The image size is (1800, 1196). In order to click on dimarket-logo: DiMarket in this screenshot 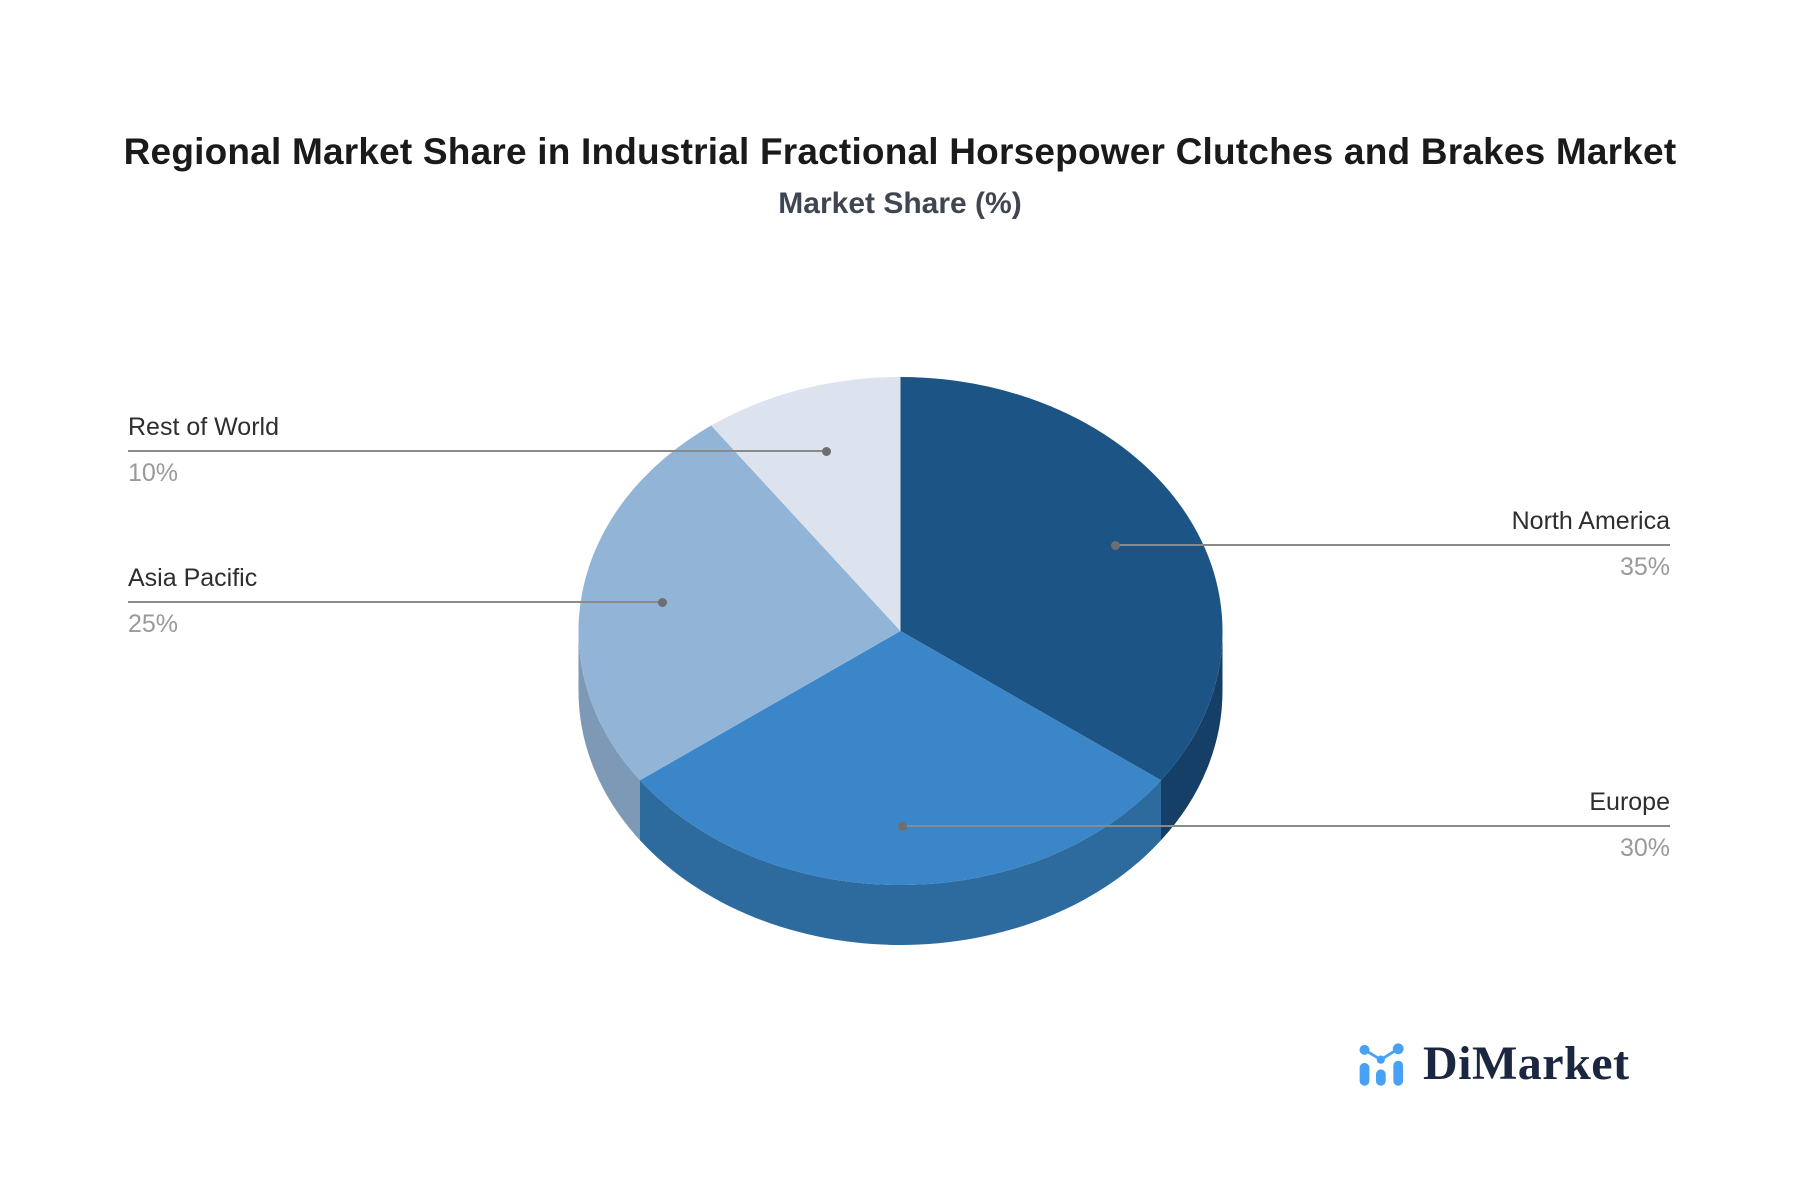, I will do `click(1494, 1064)`.